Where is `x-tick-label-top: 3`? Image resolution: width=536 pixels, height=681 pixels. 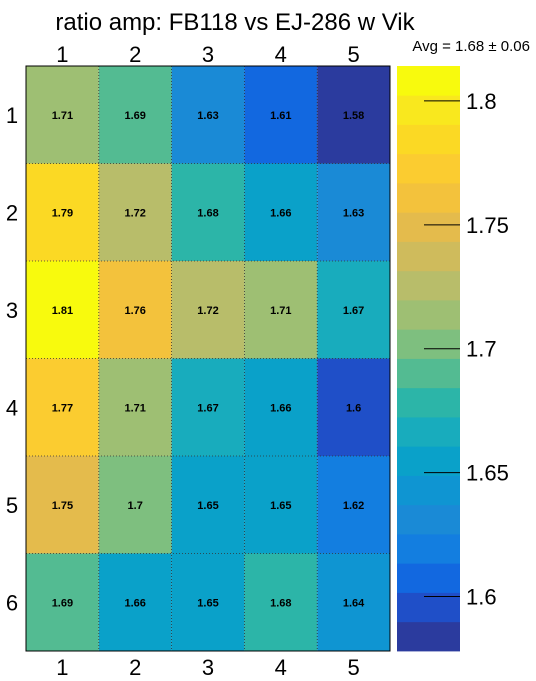 x-tick-label-top: 3 is located at coordinates (208, 54).